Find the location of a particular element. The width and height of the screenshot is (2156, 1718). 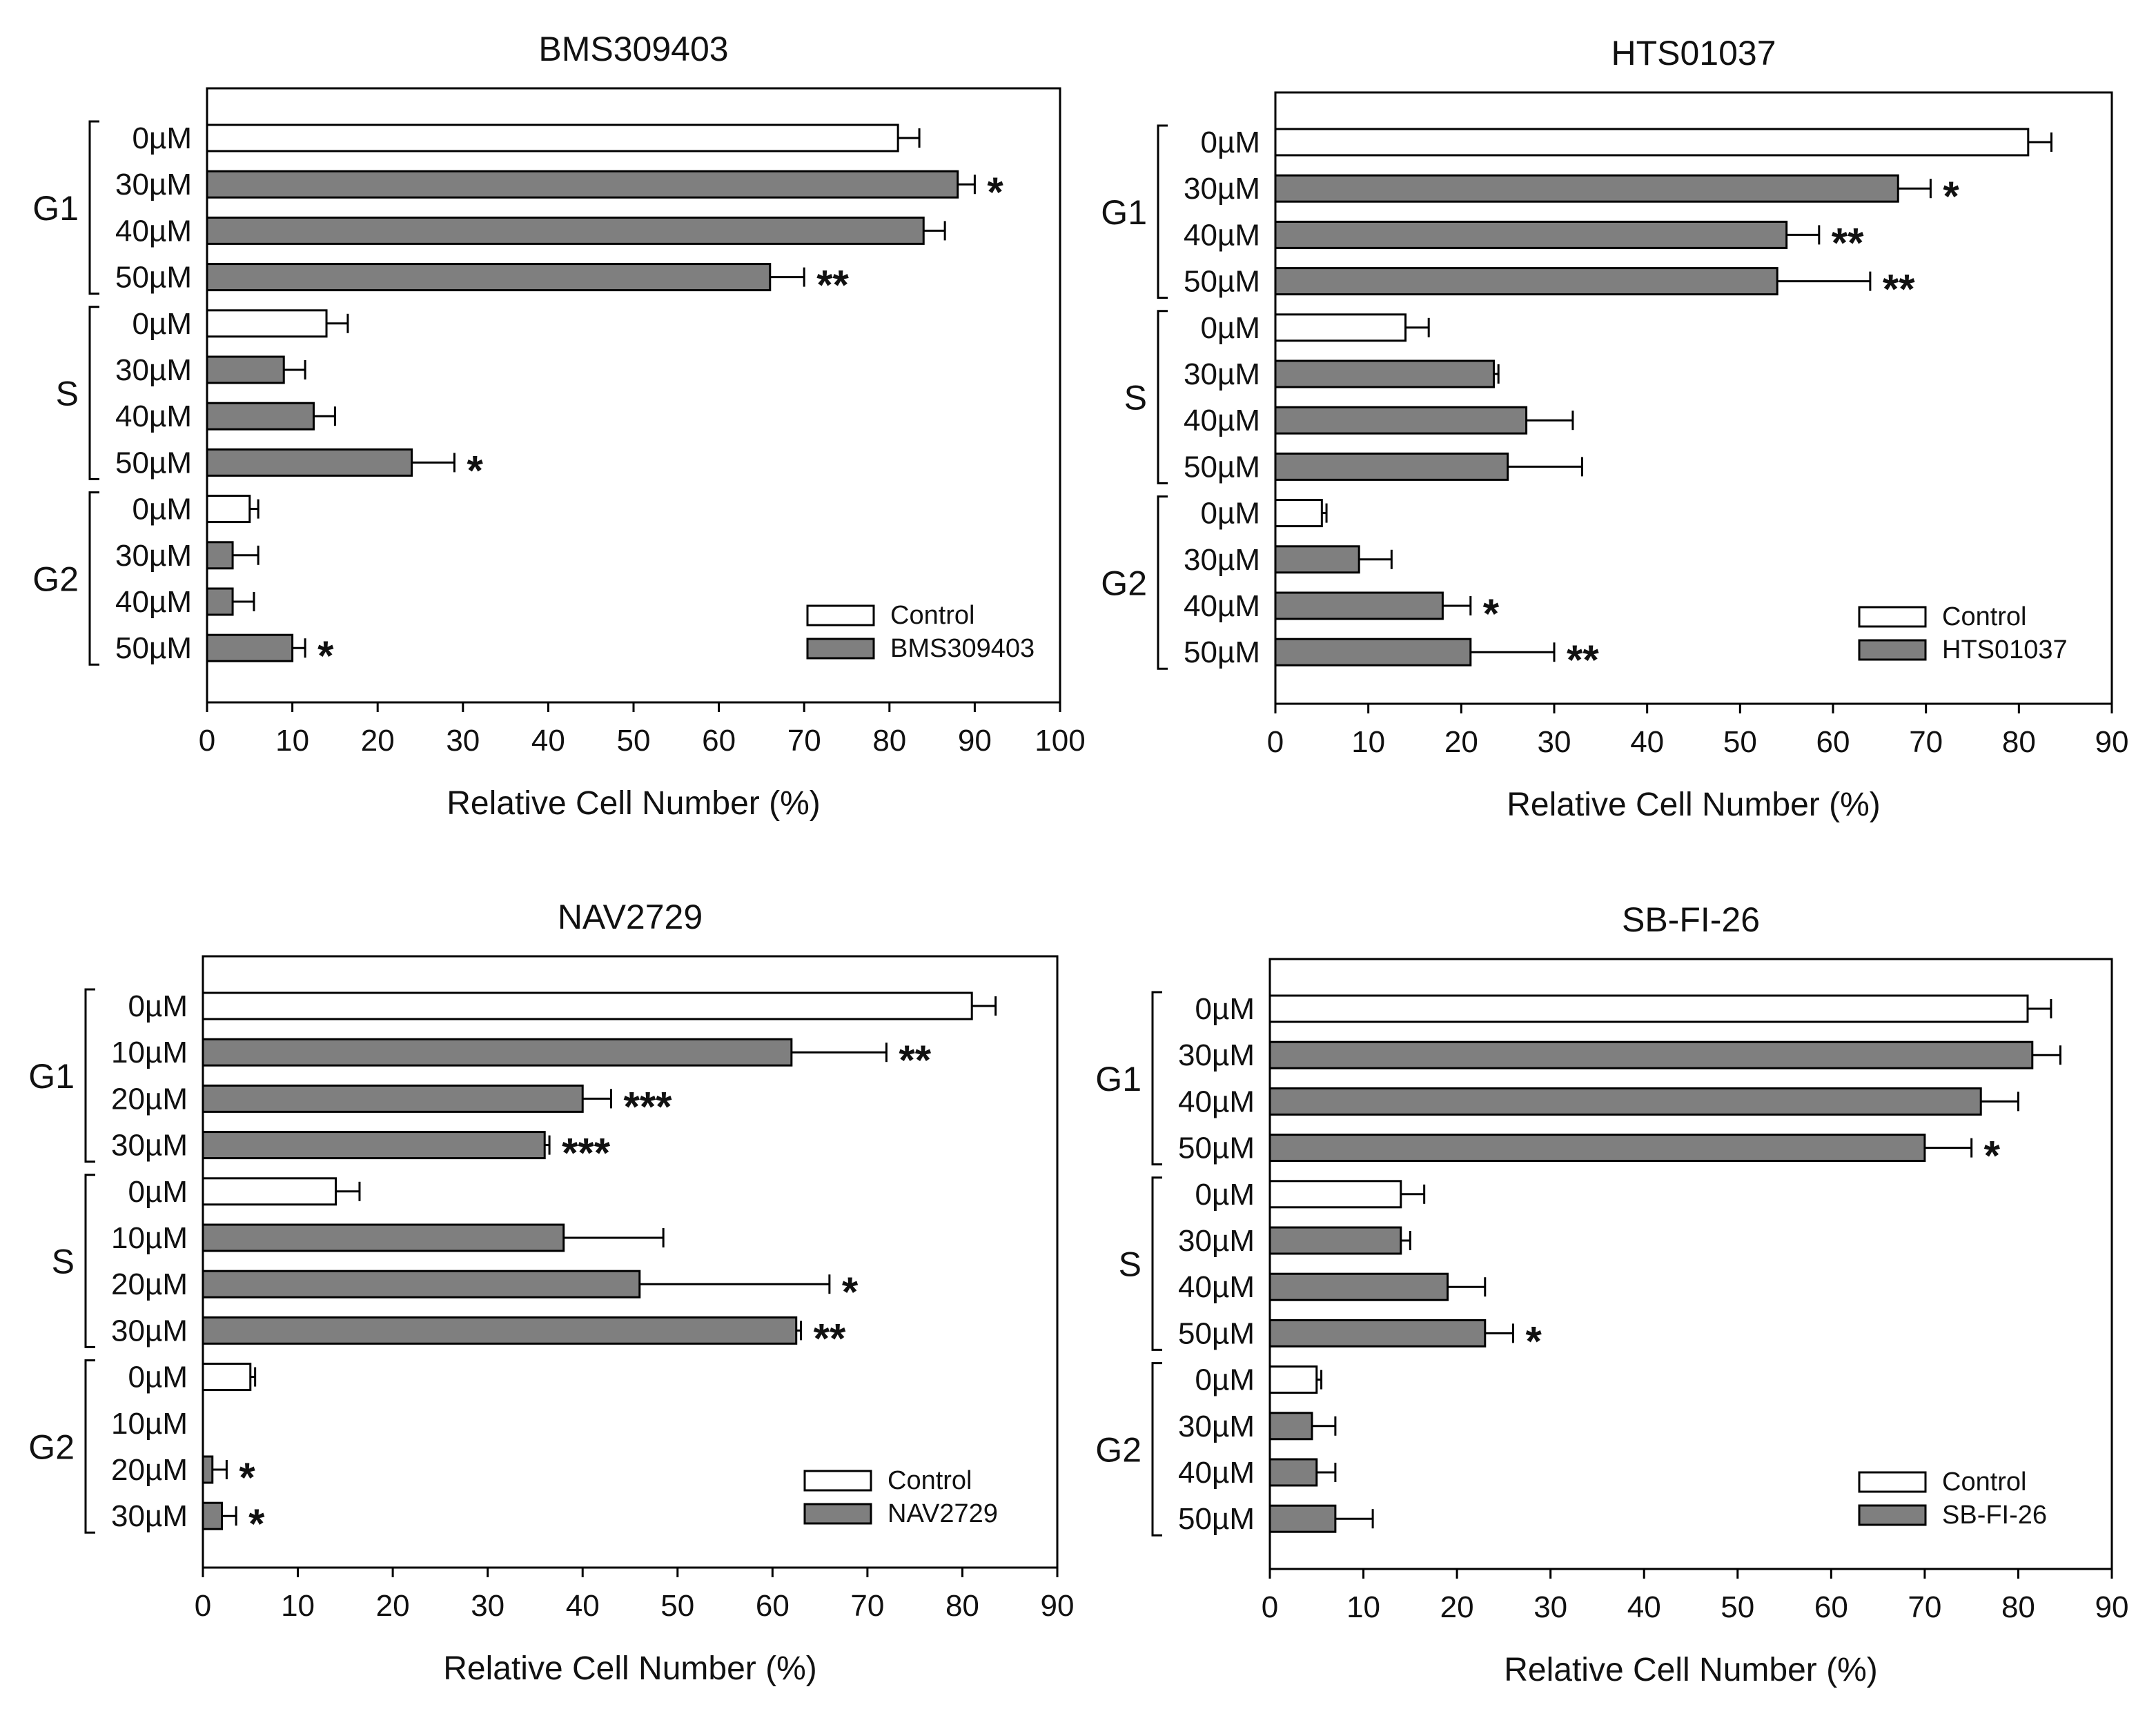

chart-title: HTS01037 is located at coordinates (1693, 53).